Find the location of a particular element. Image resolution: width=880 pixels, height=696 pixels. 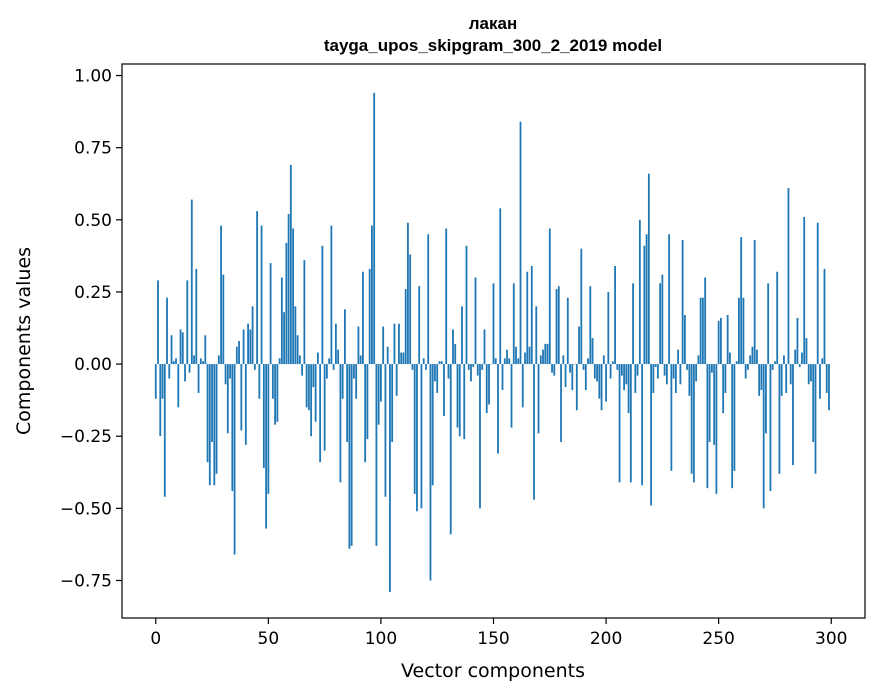

y-tick-label: −0.75 is located at coordinates (86, 581).